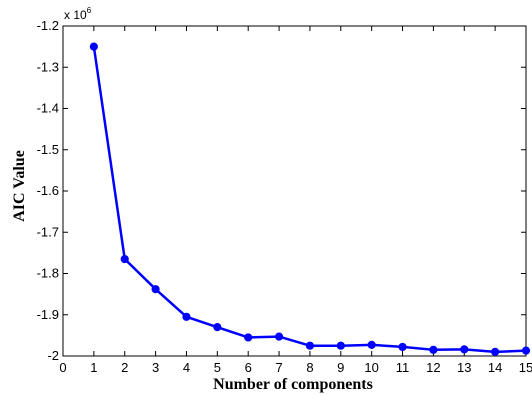  I want to click on x-axis-title: Number of components, so click(293, 384).